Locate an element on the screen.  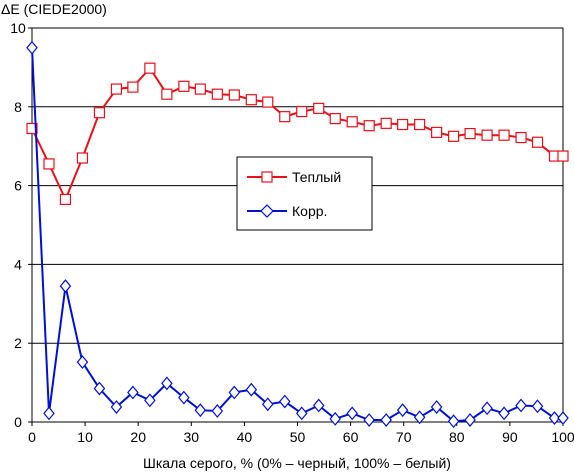
legend-label-warm: Теплый is located at coordinates (316, 177).